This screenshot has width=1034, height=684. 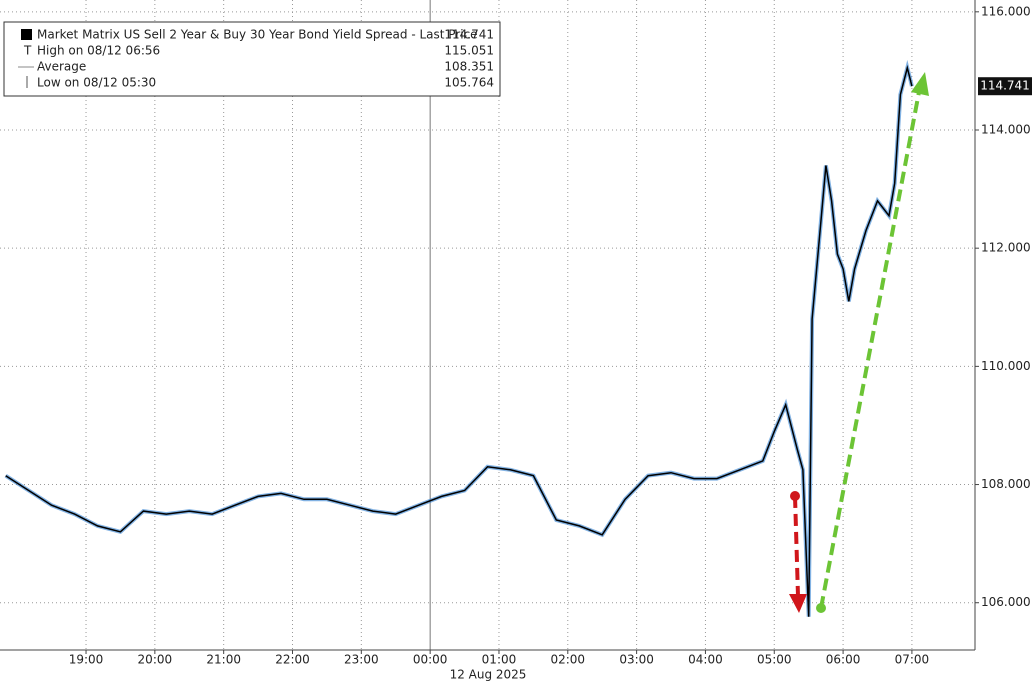 I want to click on x-tick-label: 21:00, so click(x=223, y=660).